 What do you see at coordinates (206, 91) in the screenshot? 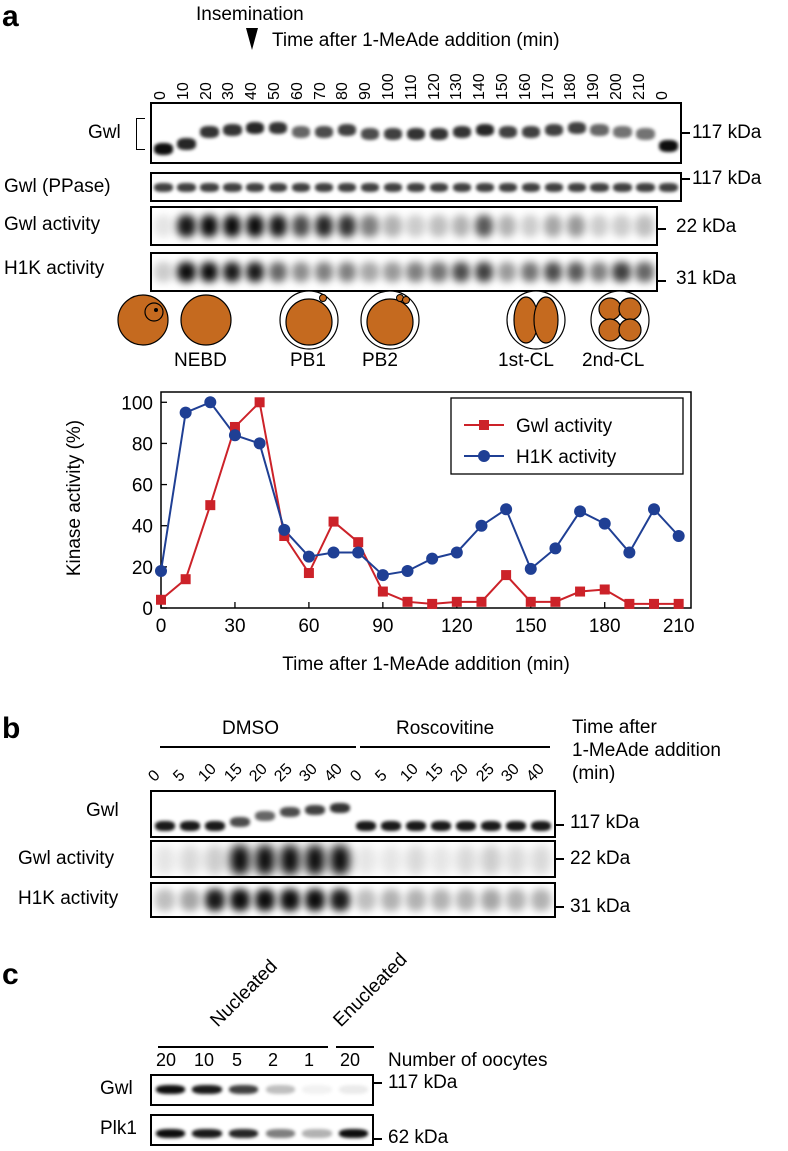
I see `lane-label: 20` at bounding box center [206, 91].